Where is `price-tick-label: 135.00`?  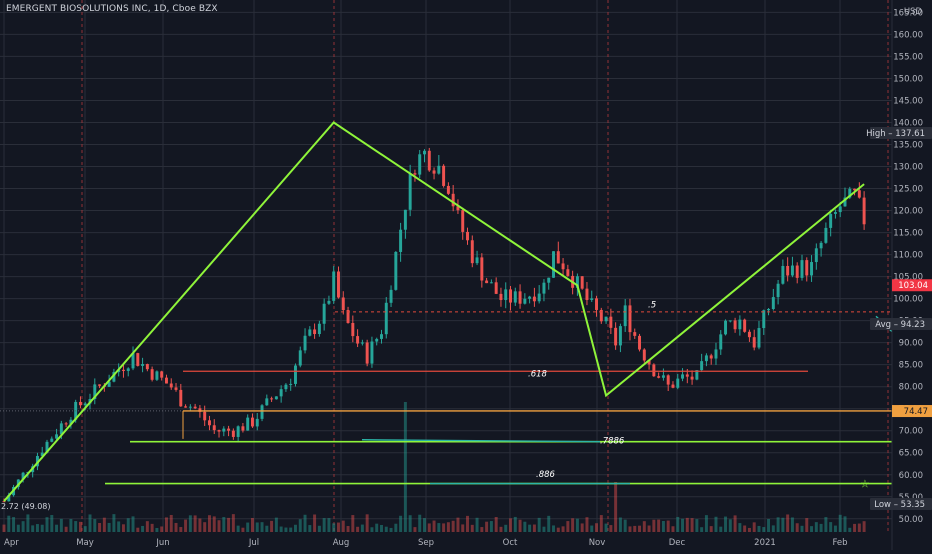
price-tick-label: 135.00 is located at coordinates (908, 146).